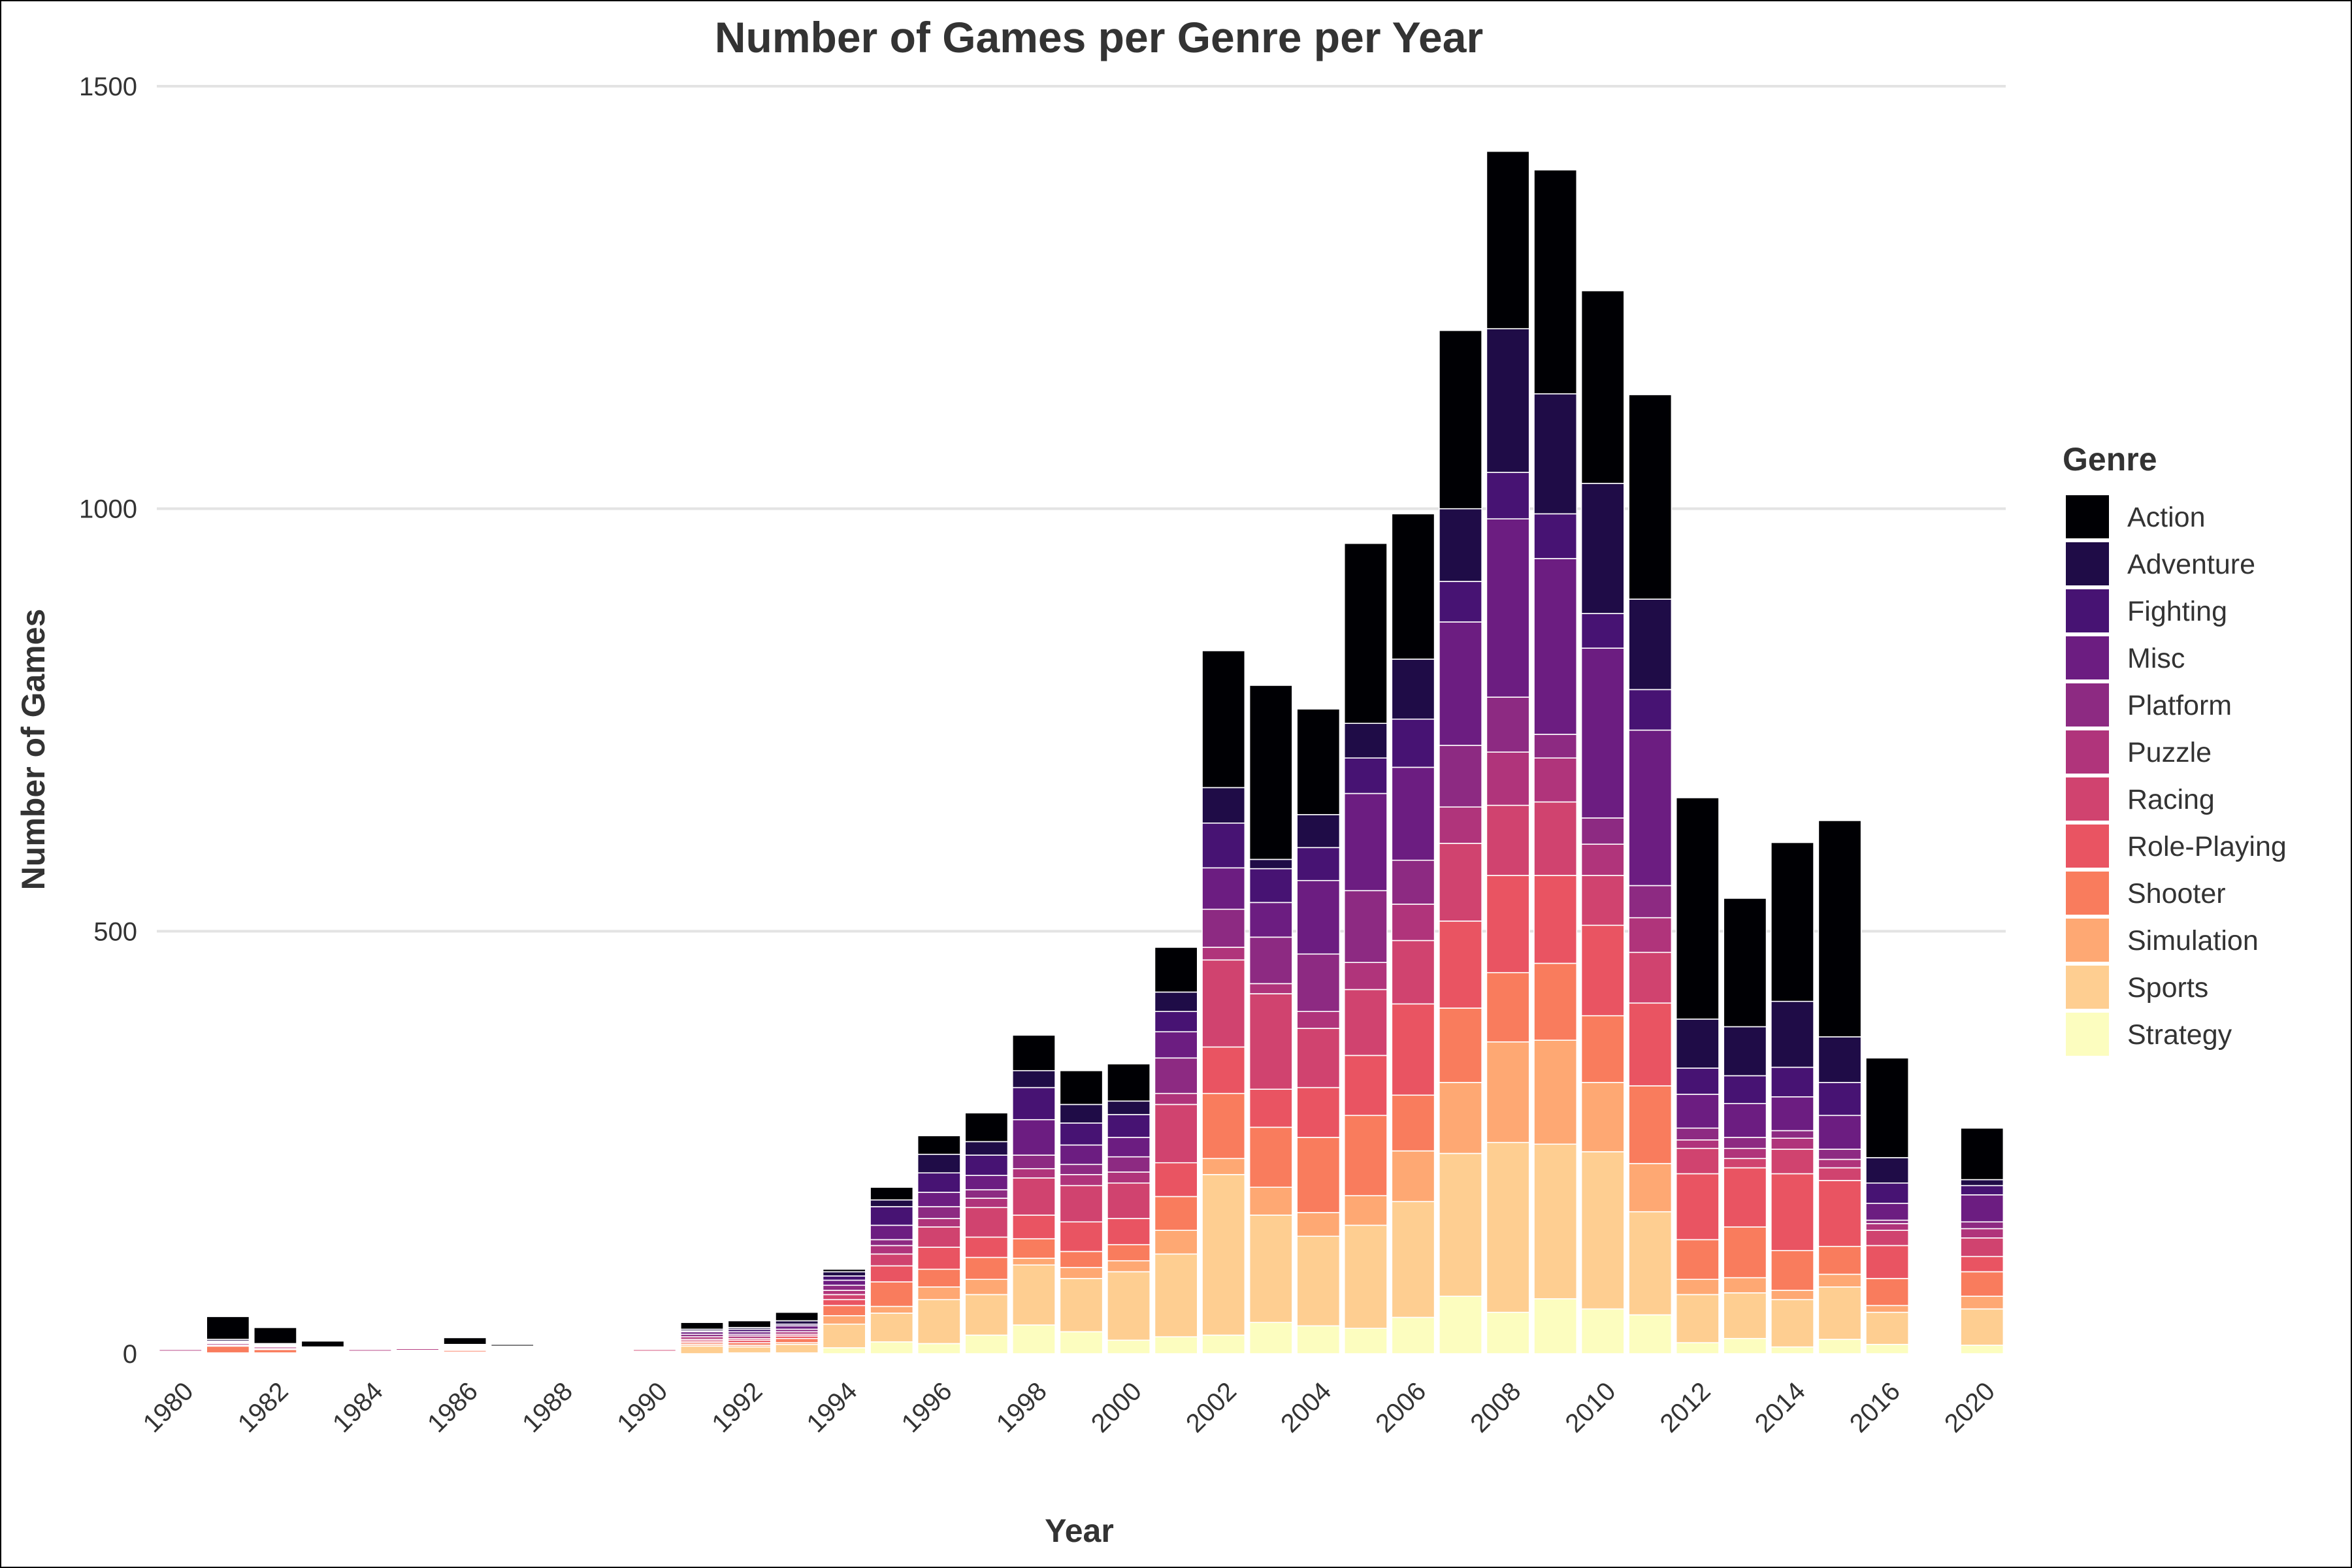 The height and width of the screenshot is (1568, 2352). What do you see at coordinates (2146, 893) in the screenshot?
I see `legend-item: Shooter` at bounding box center [2146, 893].